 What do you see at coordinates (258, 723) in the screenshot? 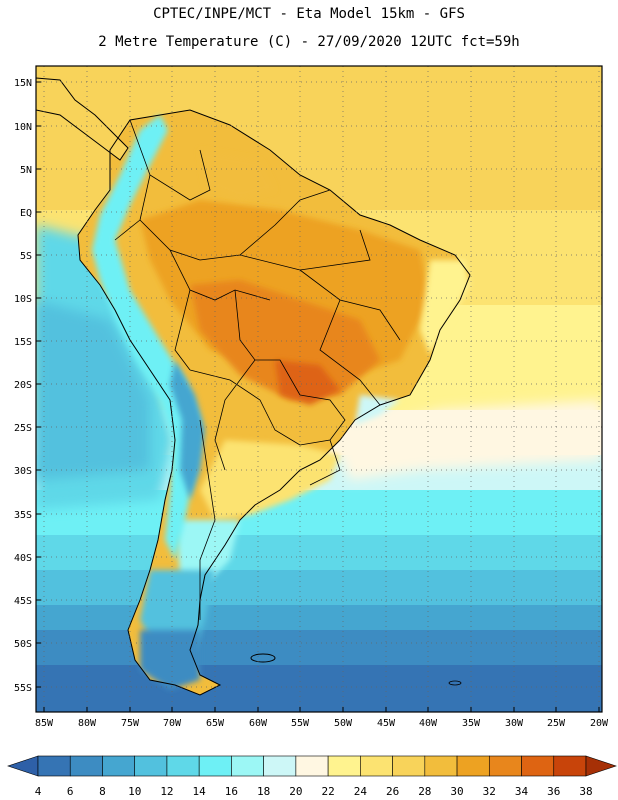
I see `lon-label: 60W` at bounding box center [258, 723].